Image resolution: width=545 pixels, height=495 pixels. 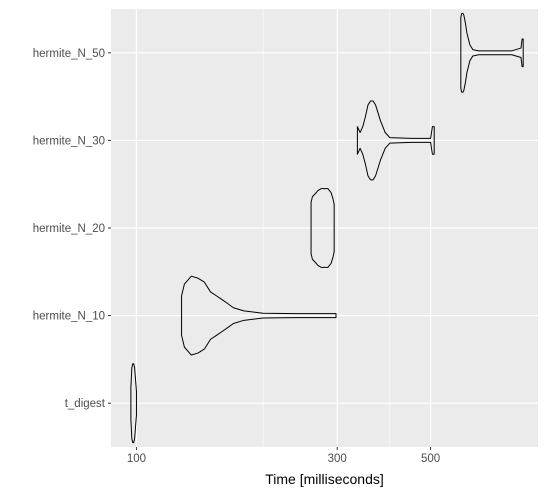 I want to click on y-tick-label: t_digest, so click(x=85, y=404).